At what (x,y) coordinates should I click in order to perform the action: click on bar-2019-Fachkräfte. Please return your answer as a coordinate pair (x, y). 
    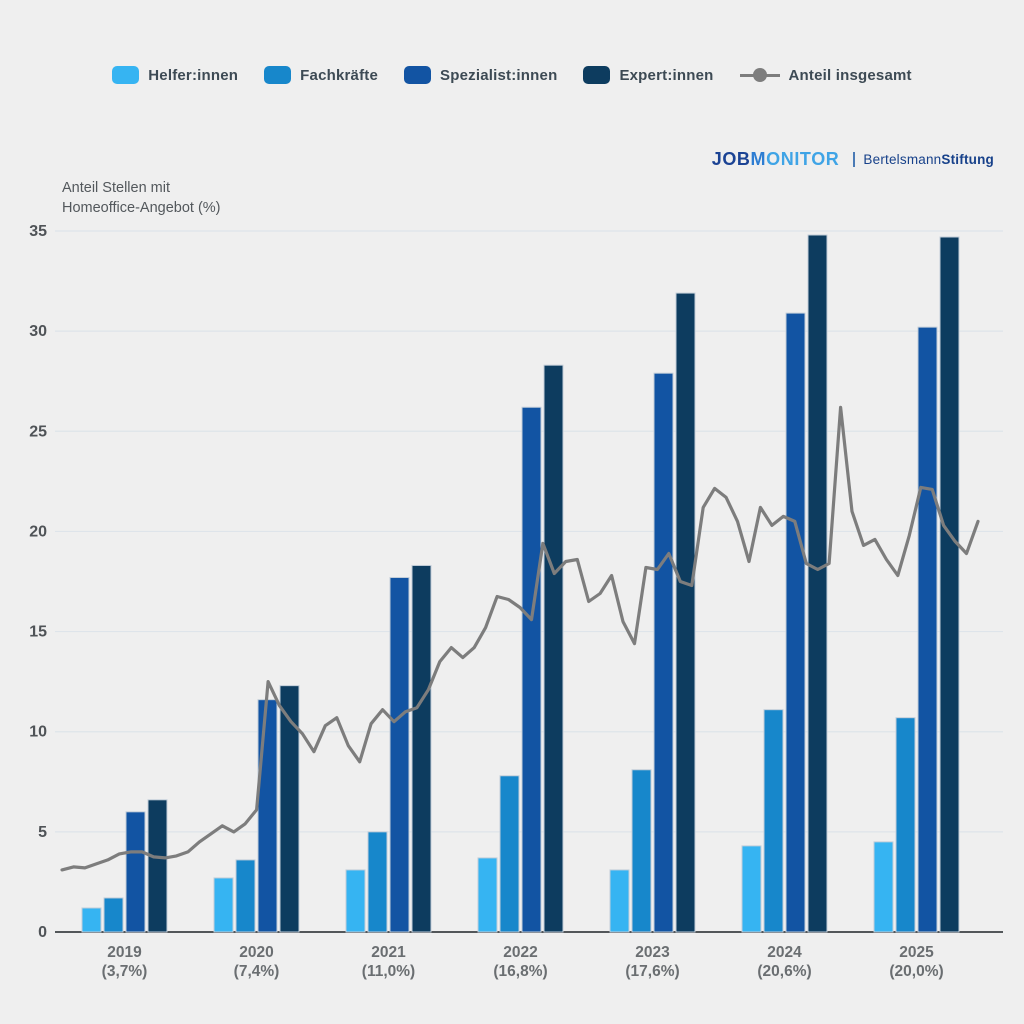
    Looking at the image, I should click on (113, 915).